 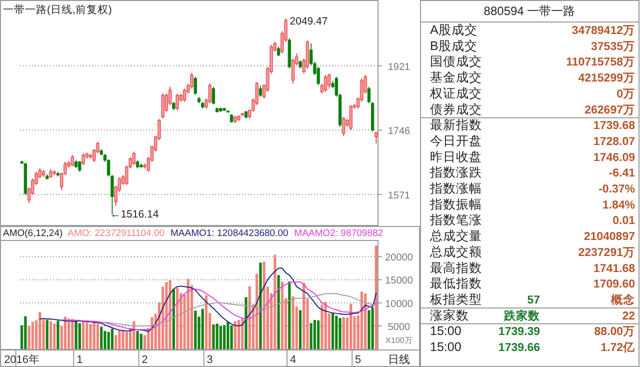 What do you see at coordinates (456, 141) in the screenshot?
I see `category-label: 今日开盘` at bounding box center [456, 141].